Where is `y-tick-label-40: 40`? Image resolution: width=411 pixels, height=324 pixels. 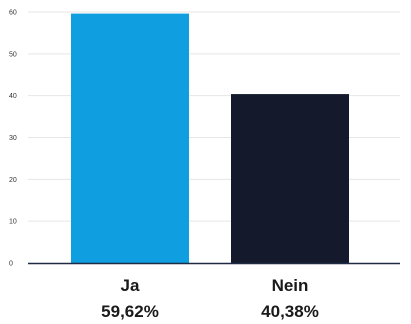
y-tick-label-40: 40 is located at coordinates (13, 96).